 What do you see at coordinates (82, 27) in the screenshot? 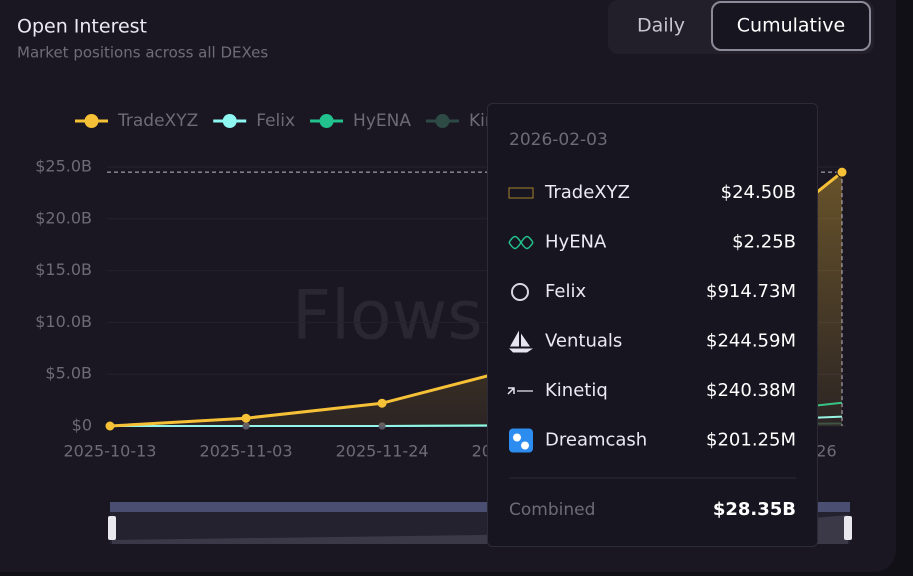
I see `title: Open Interest` at bounding box center [82, 27].